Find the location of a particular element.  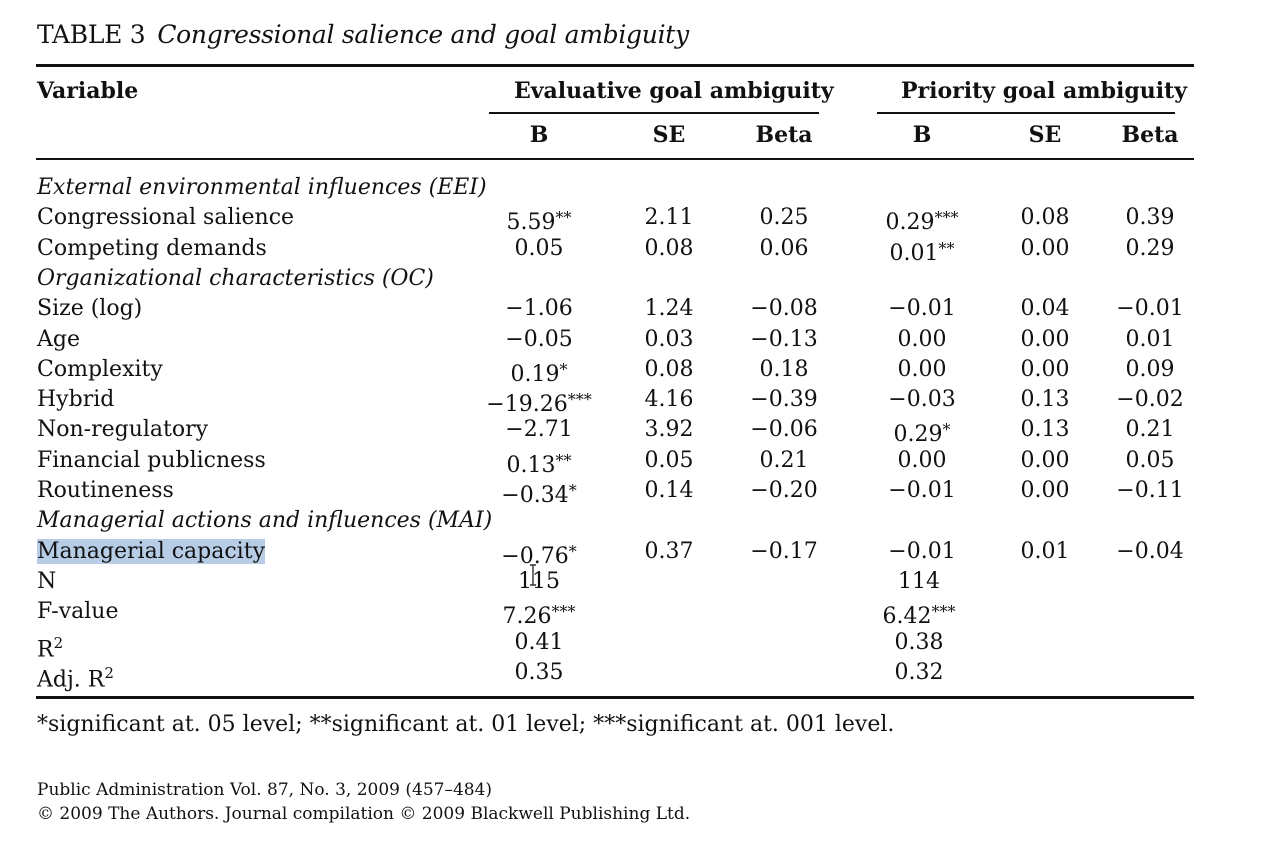

row-label: F-value is located at coordinates (77, 612).